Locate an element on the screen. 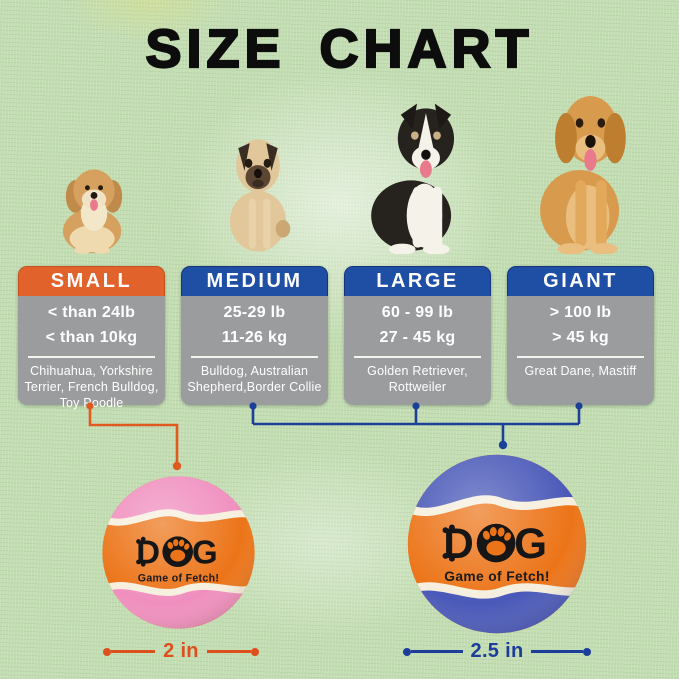  measurement-label: 2 in is located at coordinates (181, 651).